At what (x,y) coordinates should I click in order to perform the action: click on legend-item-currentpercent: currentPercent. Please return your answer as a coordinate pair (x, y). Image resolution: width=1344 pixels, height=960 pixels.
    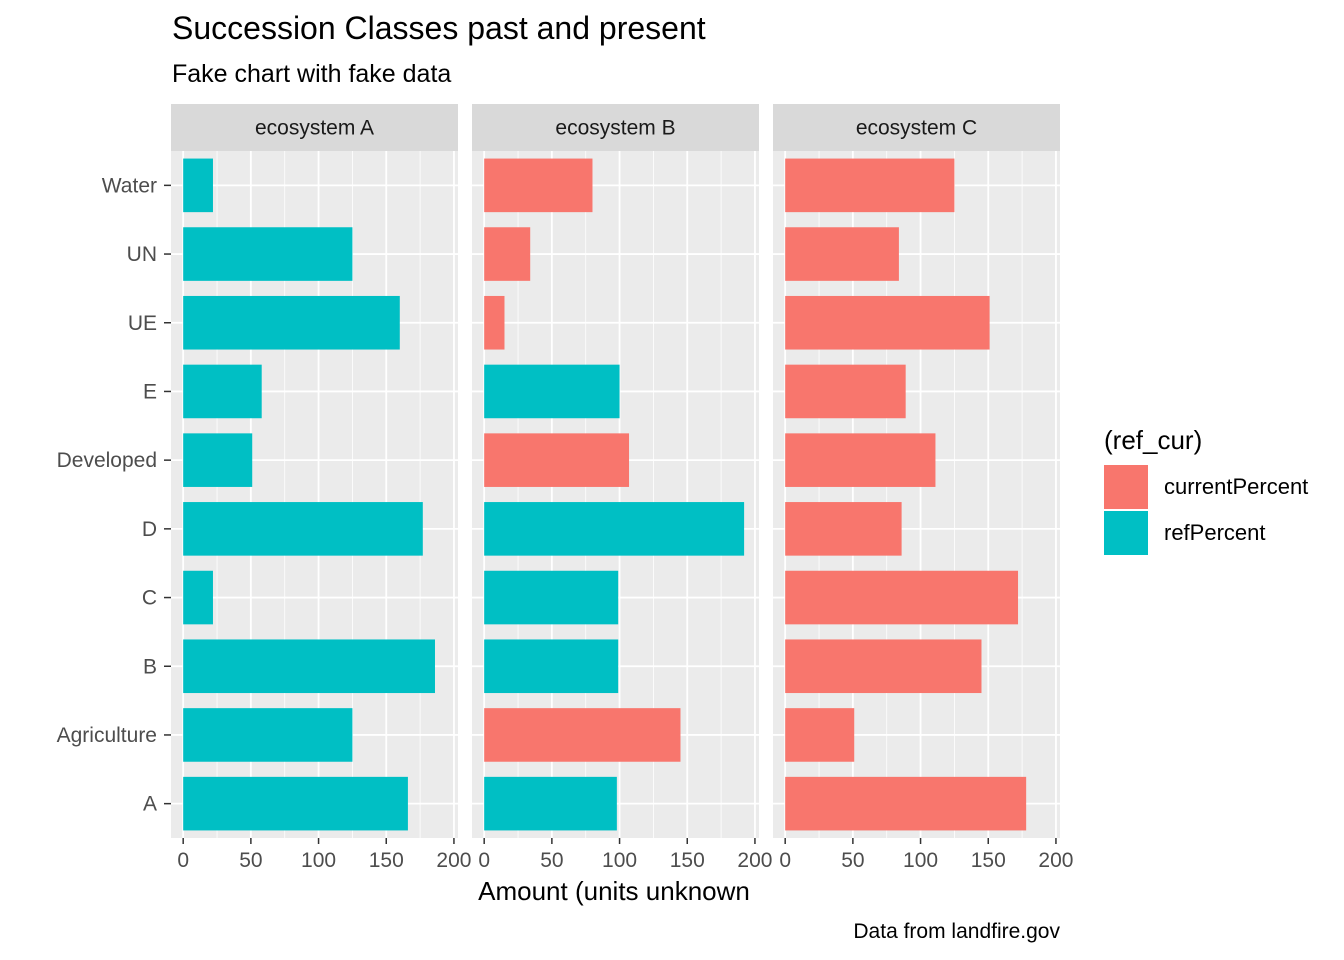
    Looking at the image, I should click on (1206, 487).